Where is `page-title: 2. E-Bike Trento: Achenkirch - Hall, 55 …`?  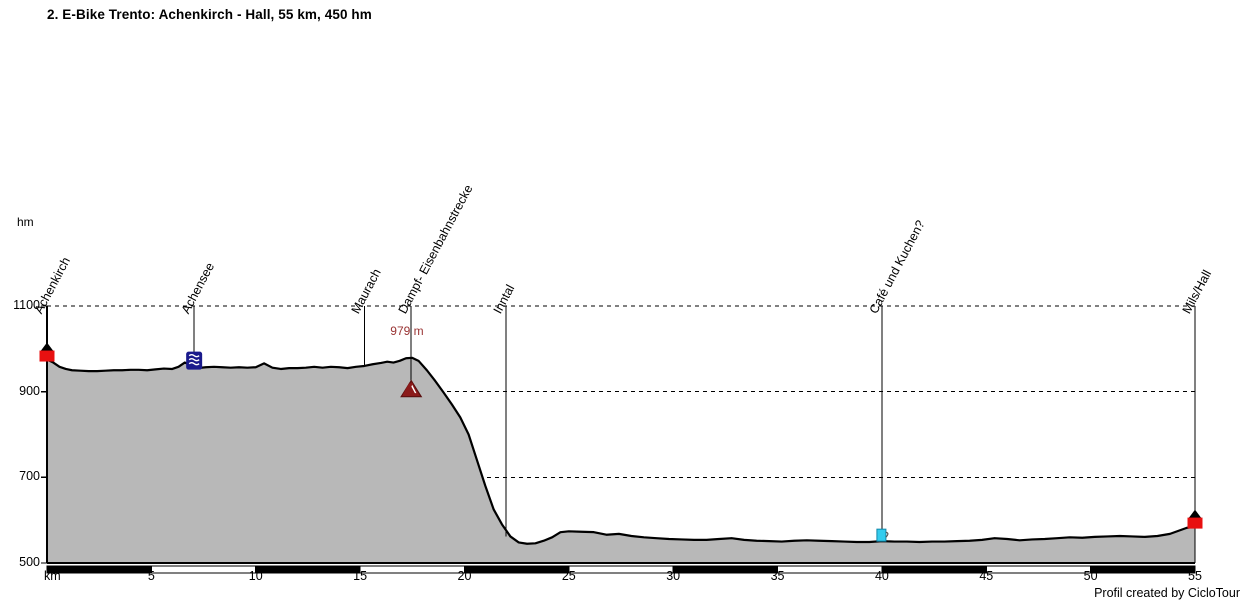 page-title: 2. E-Bike Trento: Achenkirch - Hall, 55 … is located at coordinates (209, 14).